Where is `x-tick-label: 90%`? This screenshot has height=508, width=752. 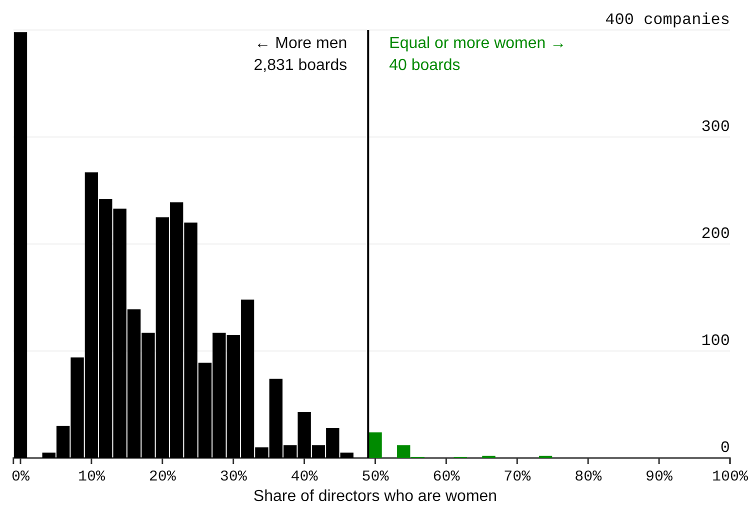 x-tick-label: 90% is located at coordinates (660, 477).